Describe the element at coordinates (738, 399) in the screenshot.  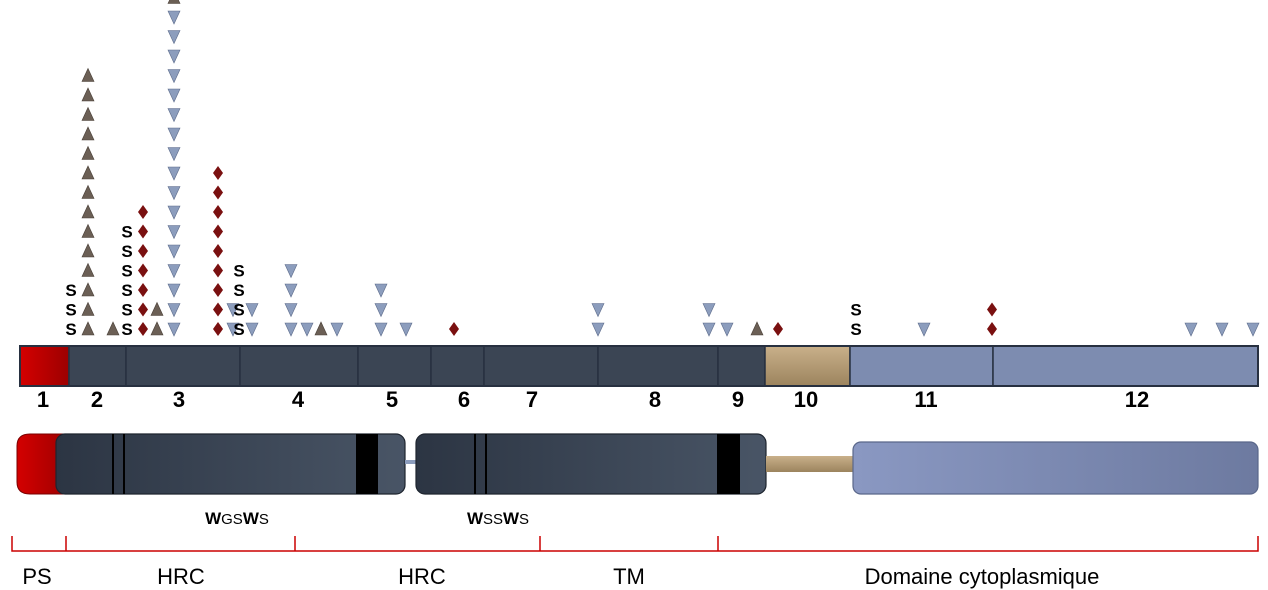
I see `exon-label-9: 9` at that location.